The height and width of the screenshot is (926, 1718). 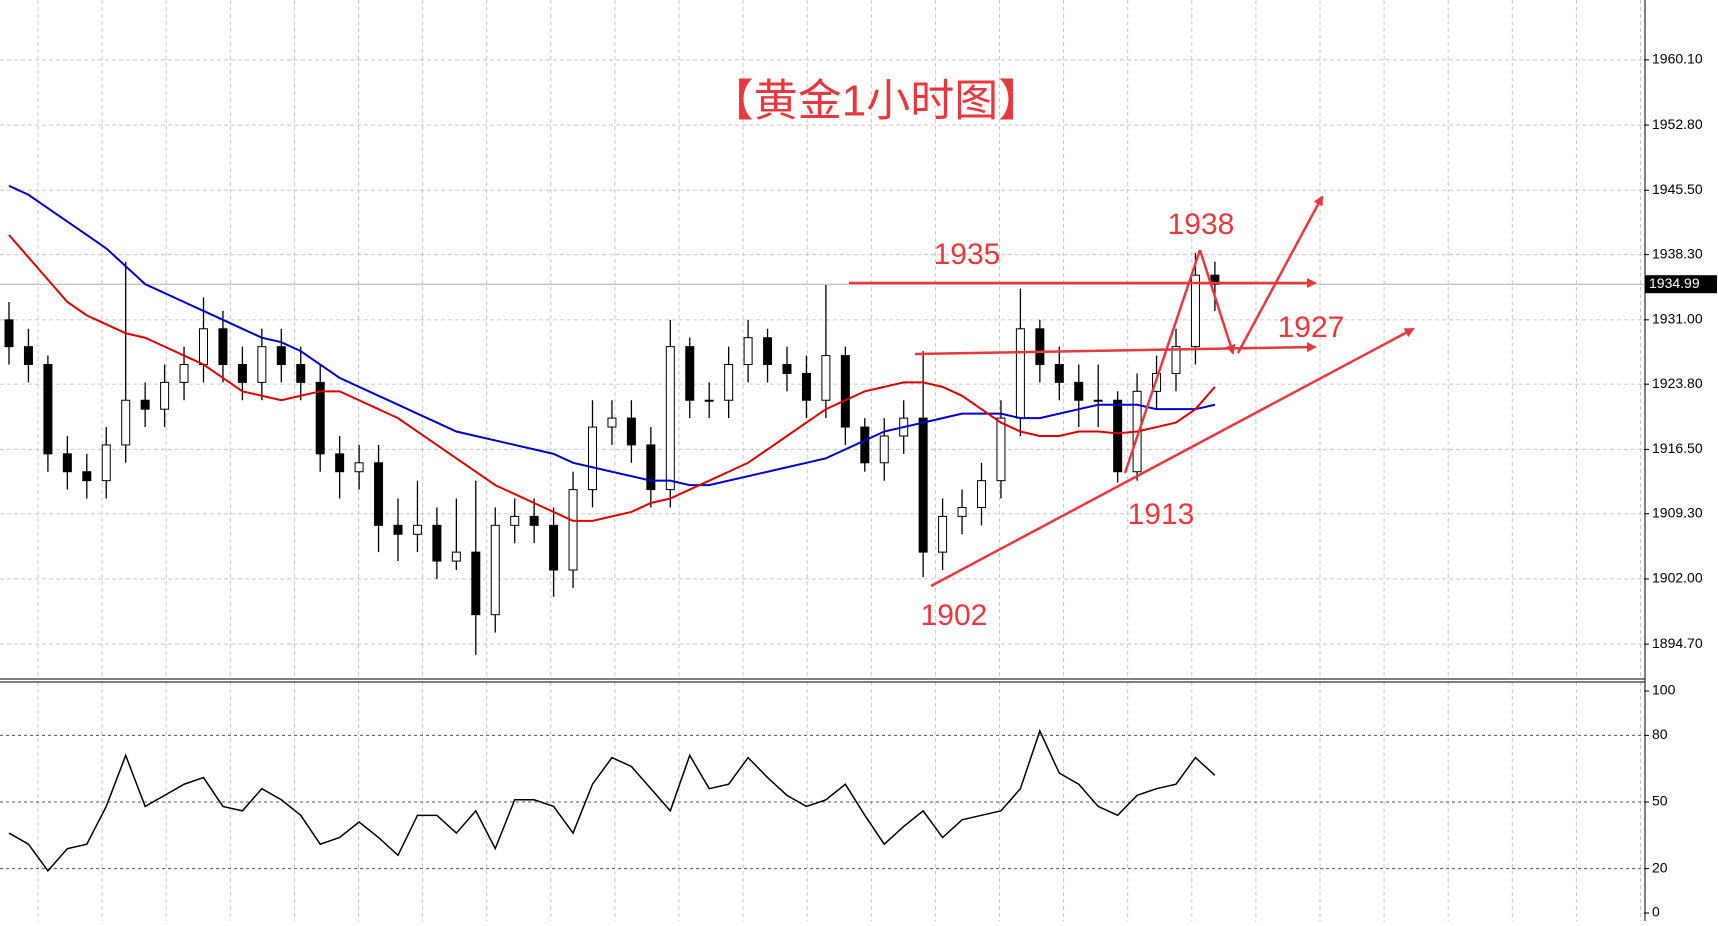 I want to click on y-tick-label: 1938.30, so click(x=1677, y=253).